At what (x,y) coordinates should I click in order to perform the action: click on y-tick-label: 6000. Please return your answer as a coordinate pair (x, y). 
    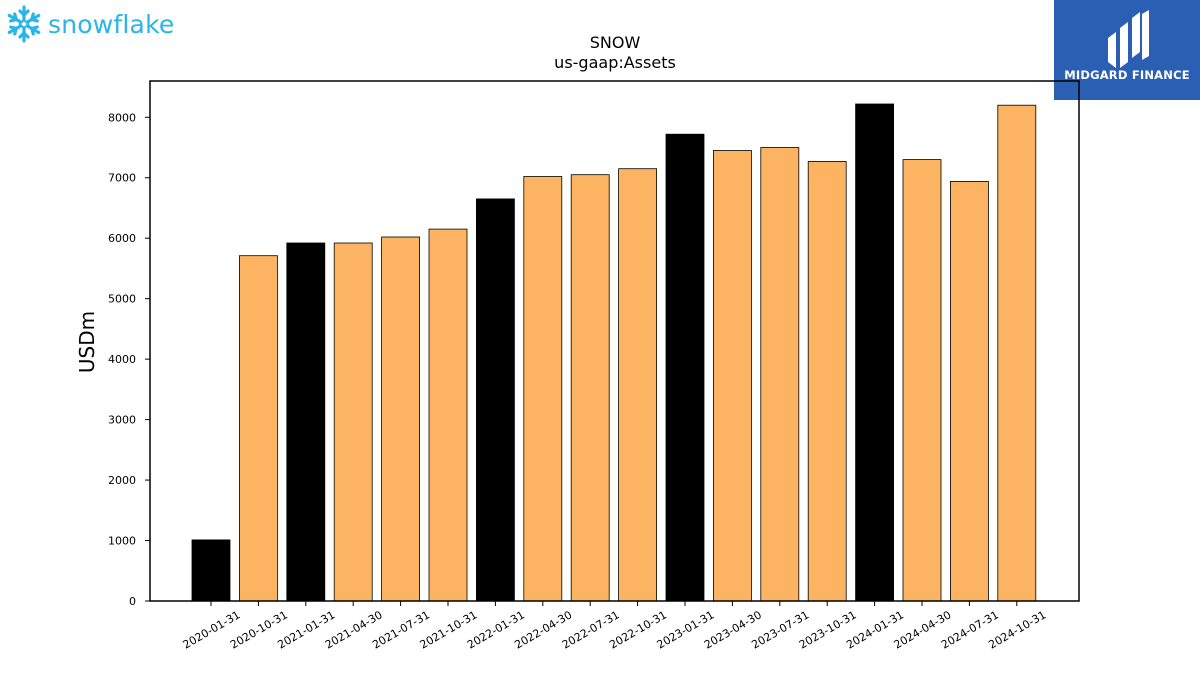
    Looking at the image, I should click on (122, 238).